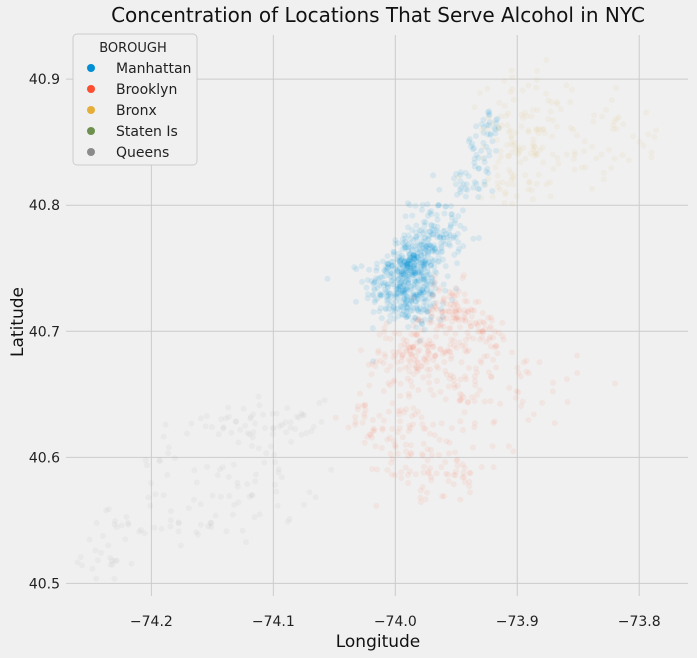 This screenshot has height=658, width=697. What do you see at coordinates (153, 69) in the screenshot?
I see `legend-label: Manhattan` at bounding box center [153, 69].